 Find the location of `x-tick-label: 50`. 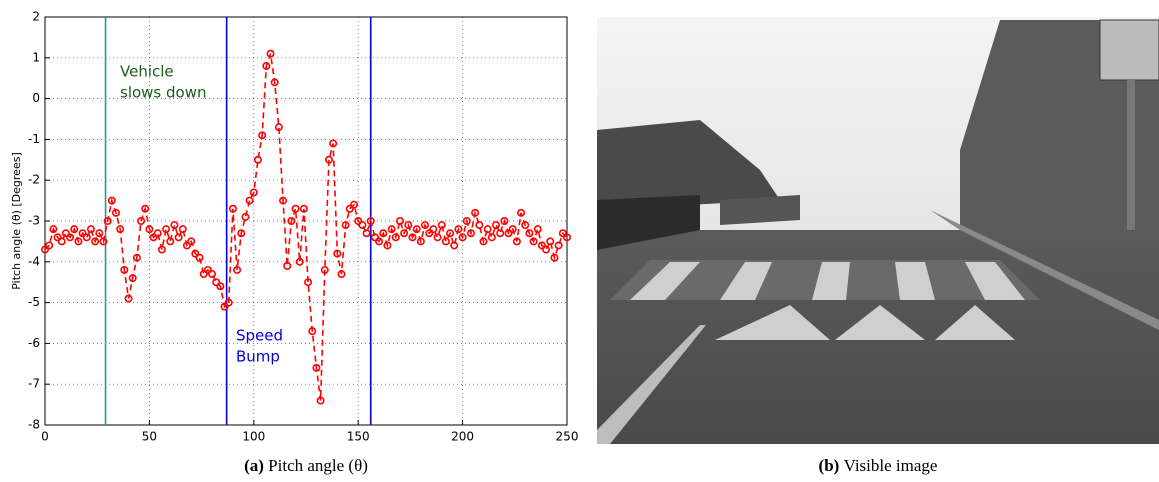

x-tick-label: 50 is located at coordinates (149, 437).